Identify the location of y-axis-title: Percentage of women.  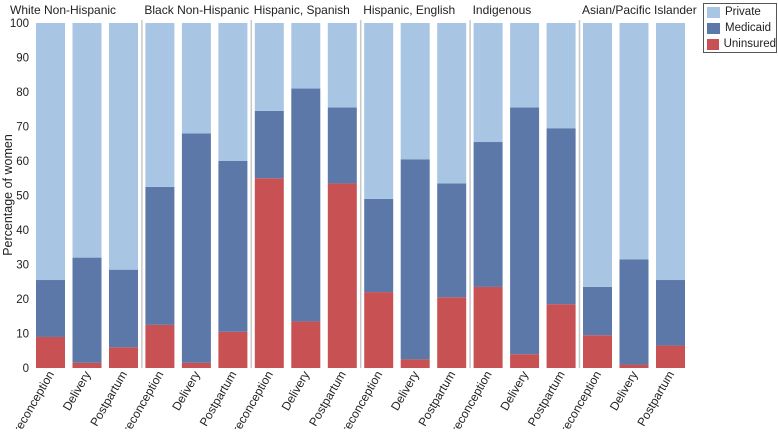
(8, 195).